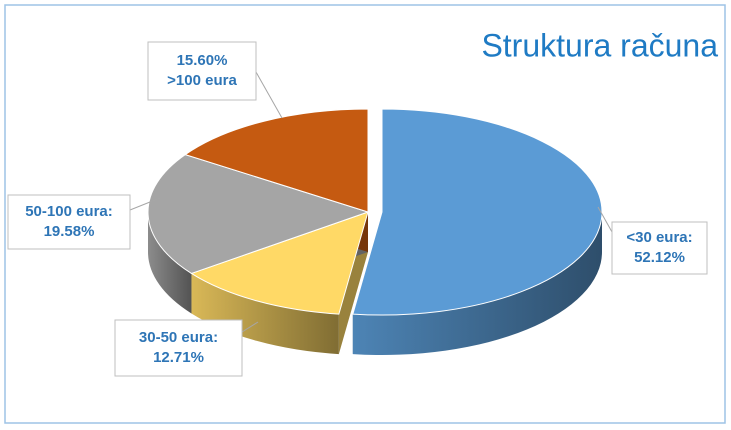  I want to click on value-label: 12.71%, so click(178, 357).